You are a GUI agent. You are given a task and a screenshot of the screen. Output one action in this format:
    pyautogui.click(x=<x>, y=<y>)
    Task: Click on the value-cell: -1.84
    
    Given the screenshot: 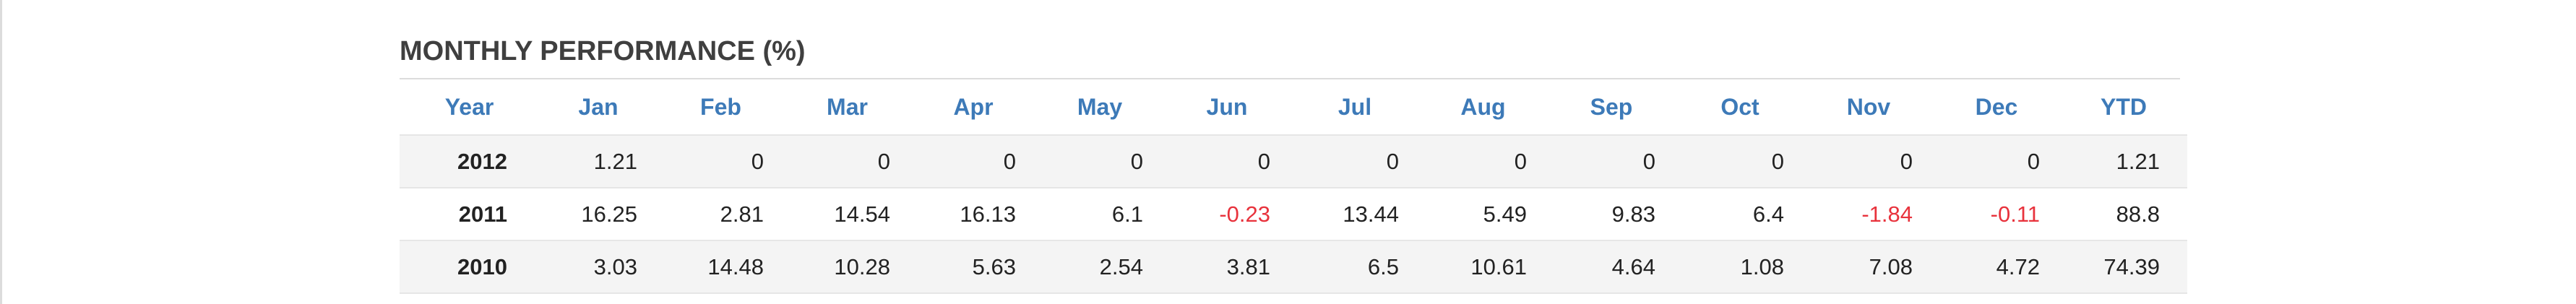 What is the action you would take?
    pyautogui.click(x=1868, y=214)
    